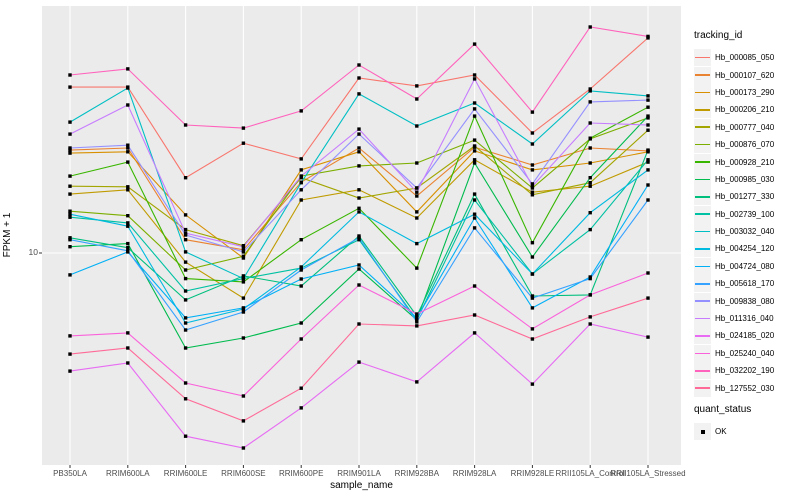  Describe the element at coordinates (747, 197) in the screenshot. I see `legend-item-Hb_001277_330: Hb_001277_330` at that location.